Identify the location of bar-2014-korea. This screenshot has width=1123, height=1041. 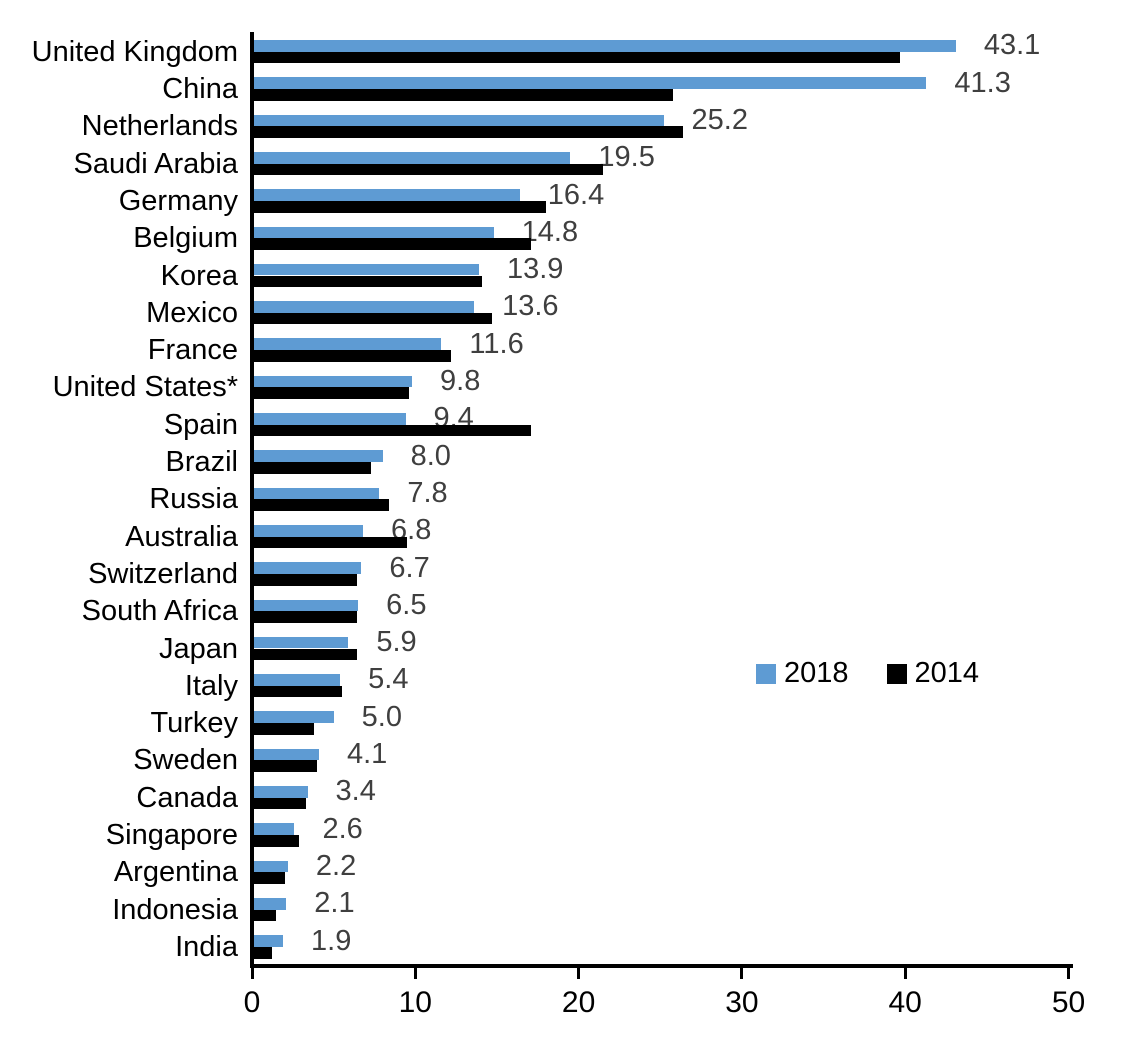
(367, 281).